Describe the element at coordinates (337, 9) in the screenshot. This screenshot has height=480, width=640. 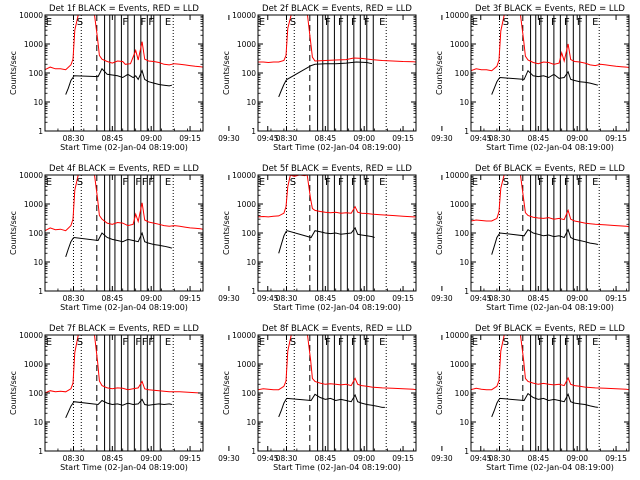
I see `panel-title: Det 2f BLACK = Events, RED = LLD` at that location.